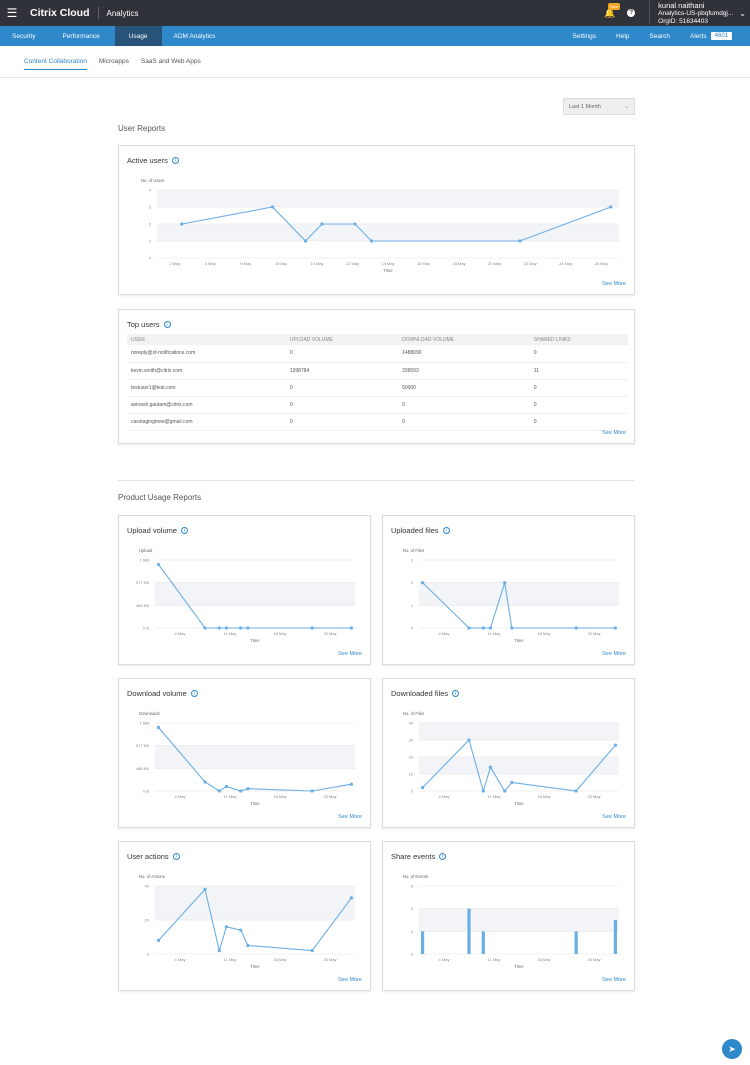 The height and width of the screenshot is (1065, 750). What do you see at coordinates (138, 36) in the screenshot?
I see `tab-usage: Usage` at bounding box center [138, 36].